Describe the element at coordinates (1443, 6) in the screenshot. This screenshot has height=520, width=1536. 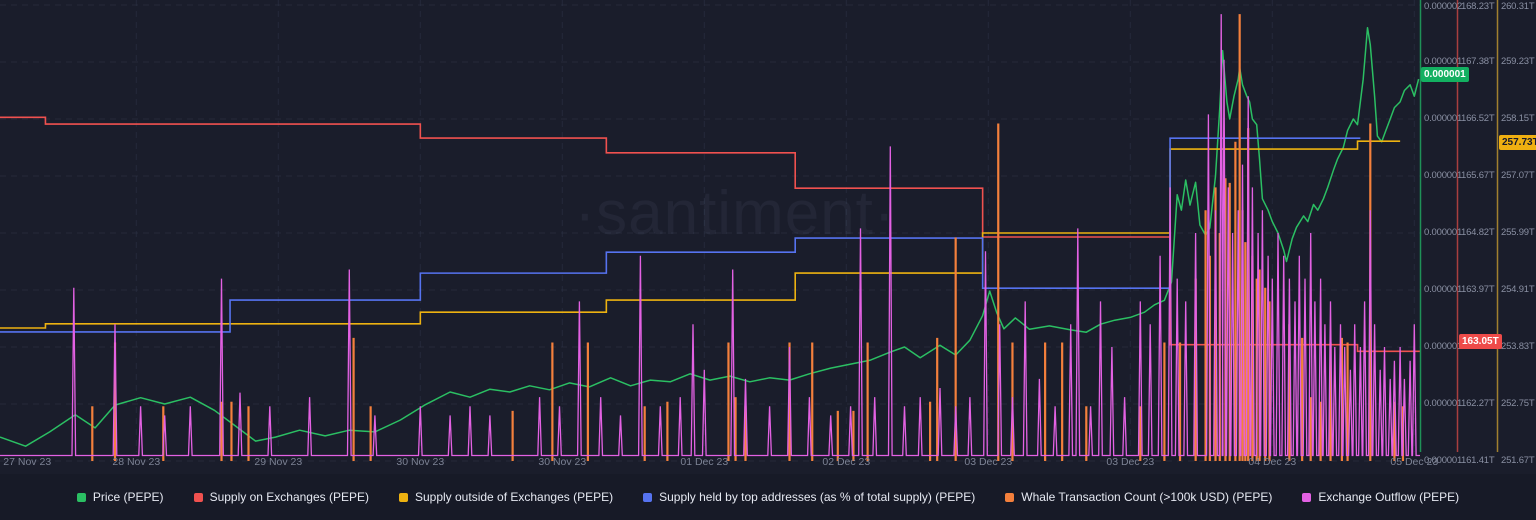
I see `price-axis-tick: 0.000002` at that location.